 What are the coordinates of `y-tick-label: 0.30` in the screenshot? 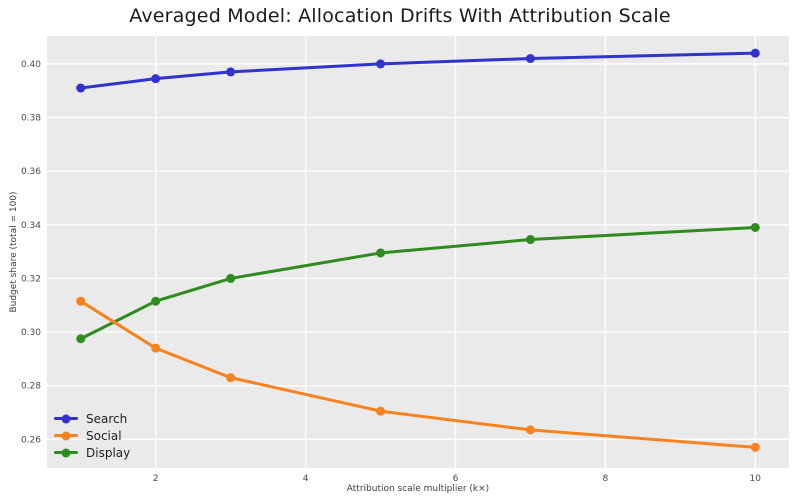 It's located at (31, 333).